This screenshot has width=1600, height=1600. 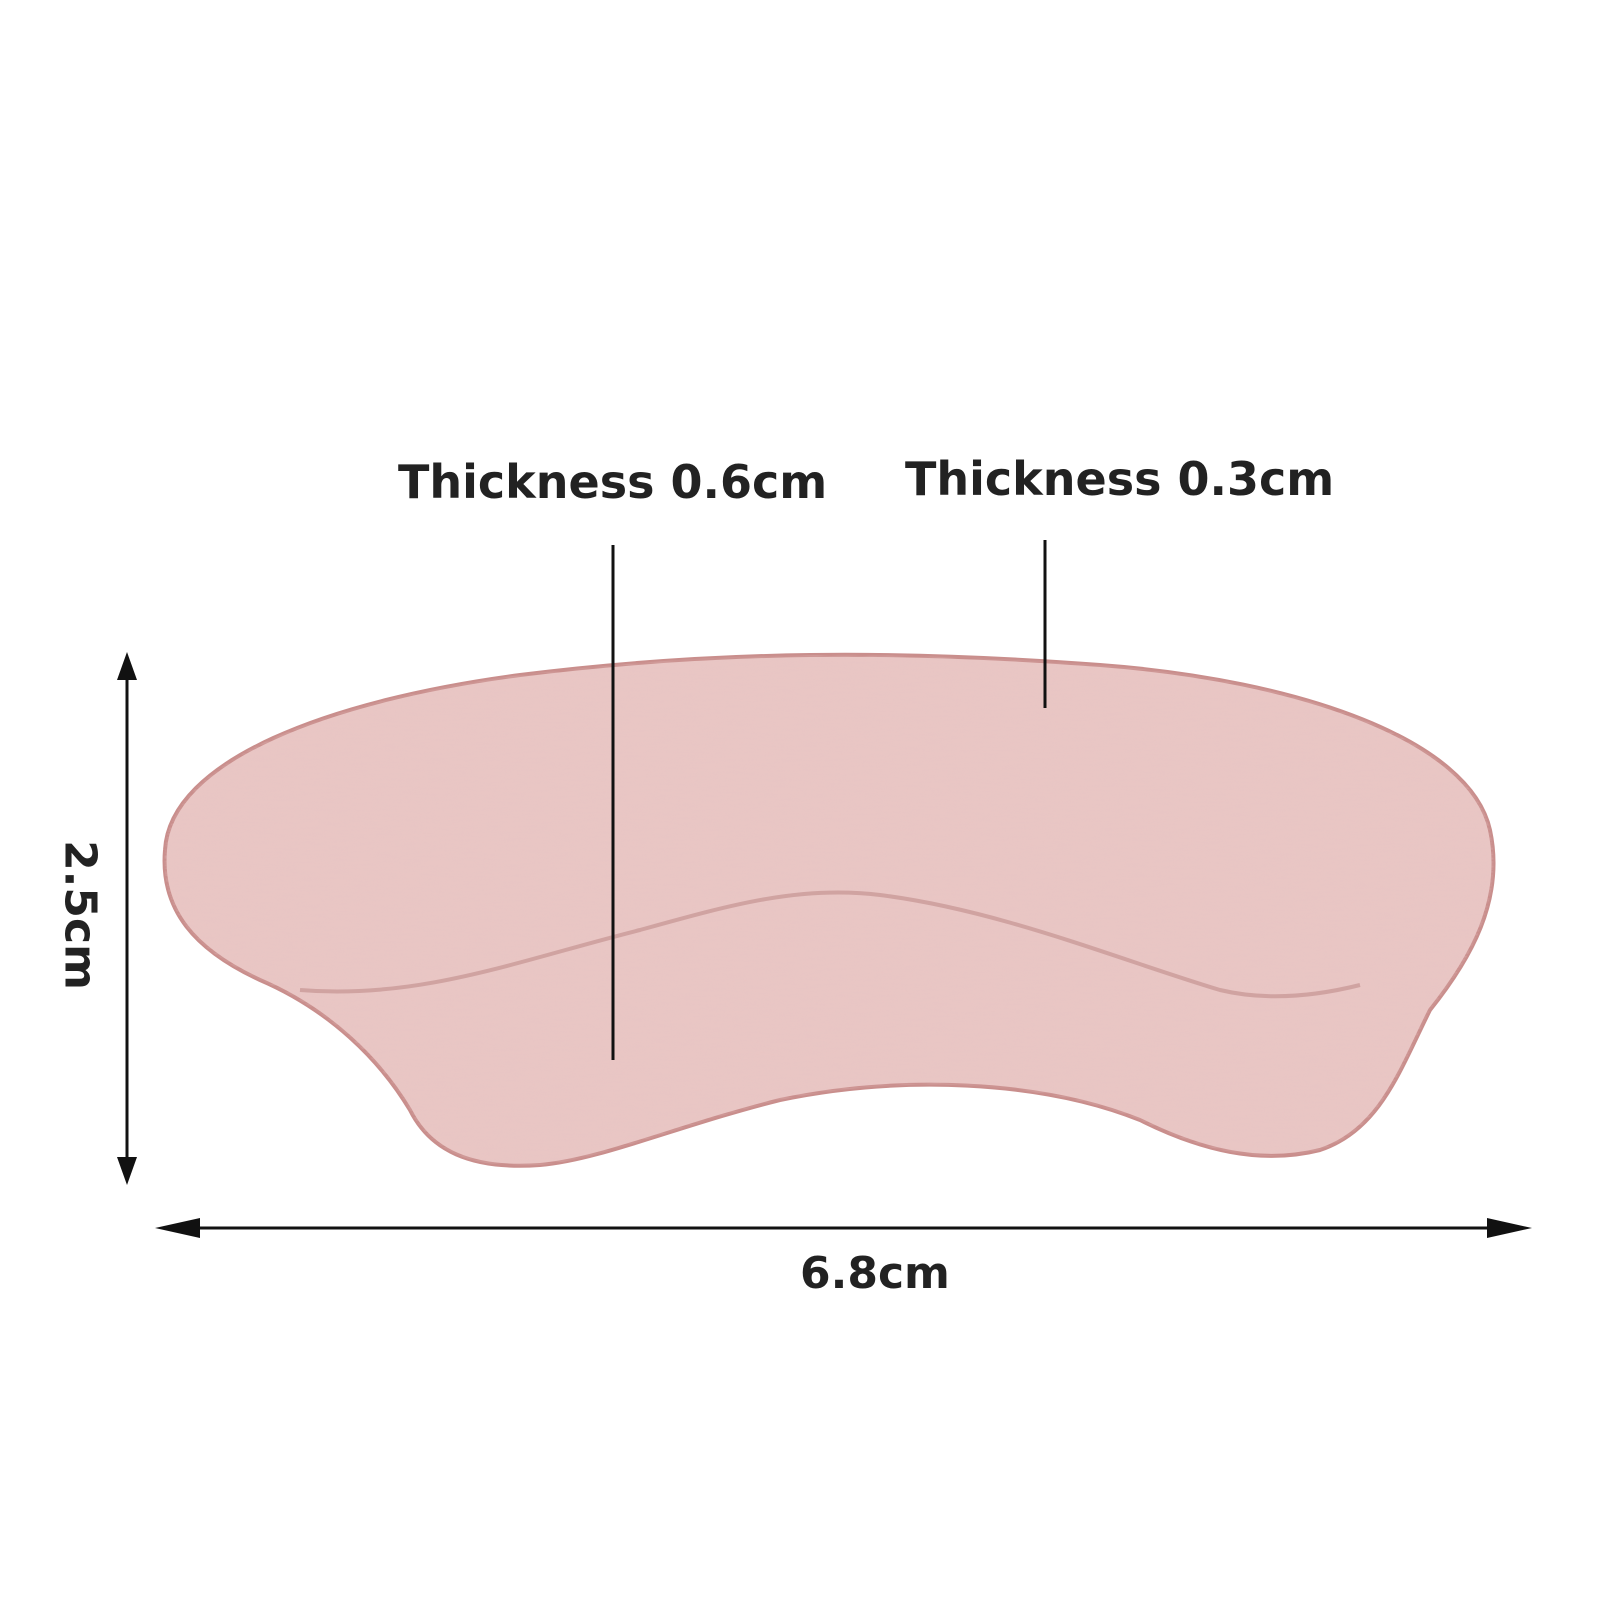 What do you see at coordinates (127, 666) in the screenshot?
I see `arrowhead-up` at bounding box center [127, 666].